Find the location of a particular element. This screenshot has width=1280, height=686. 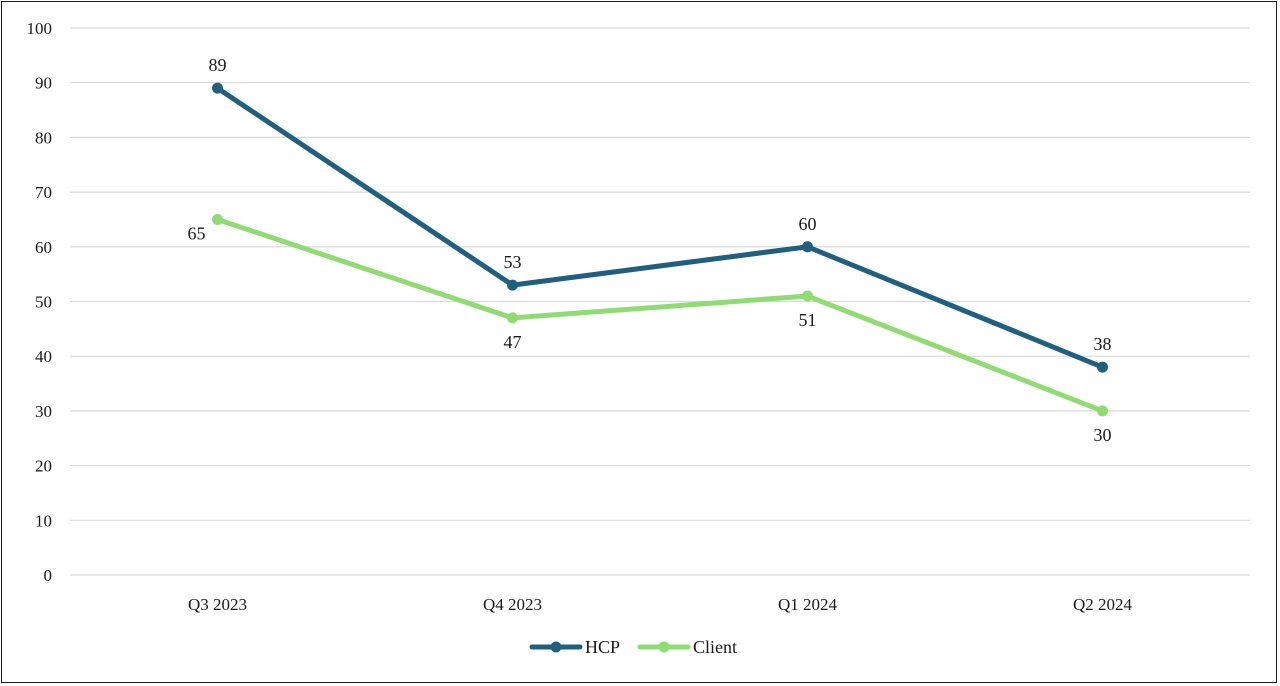

y-tick-label: 70 is located at coordinates (43, 192).